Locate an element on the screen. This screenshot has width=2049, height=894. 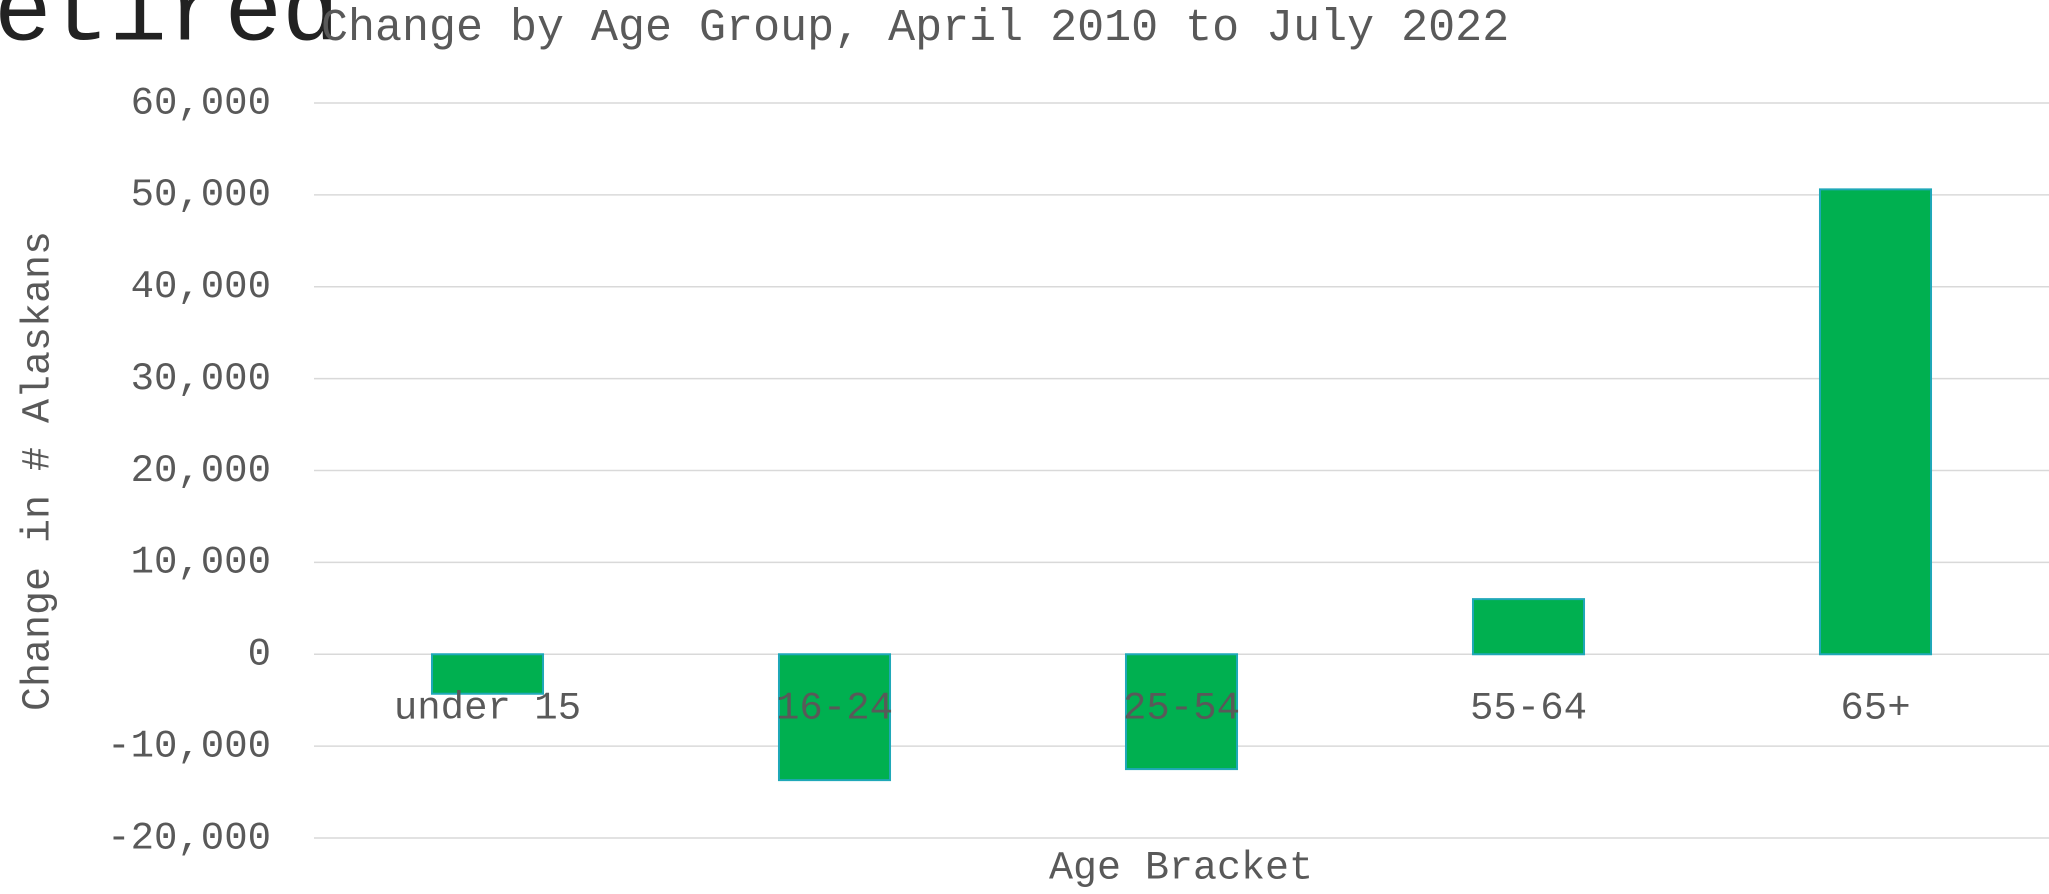
y-tick-label: 40,000 is located at coordinates (201, 287).